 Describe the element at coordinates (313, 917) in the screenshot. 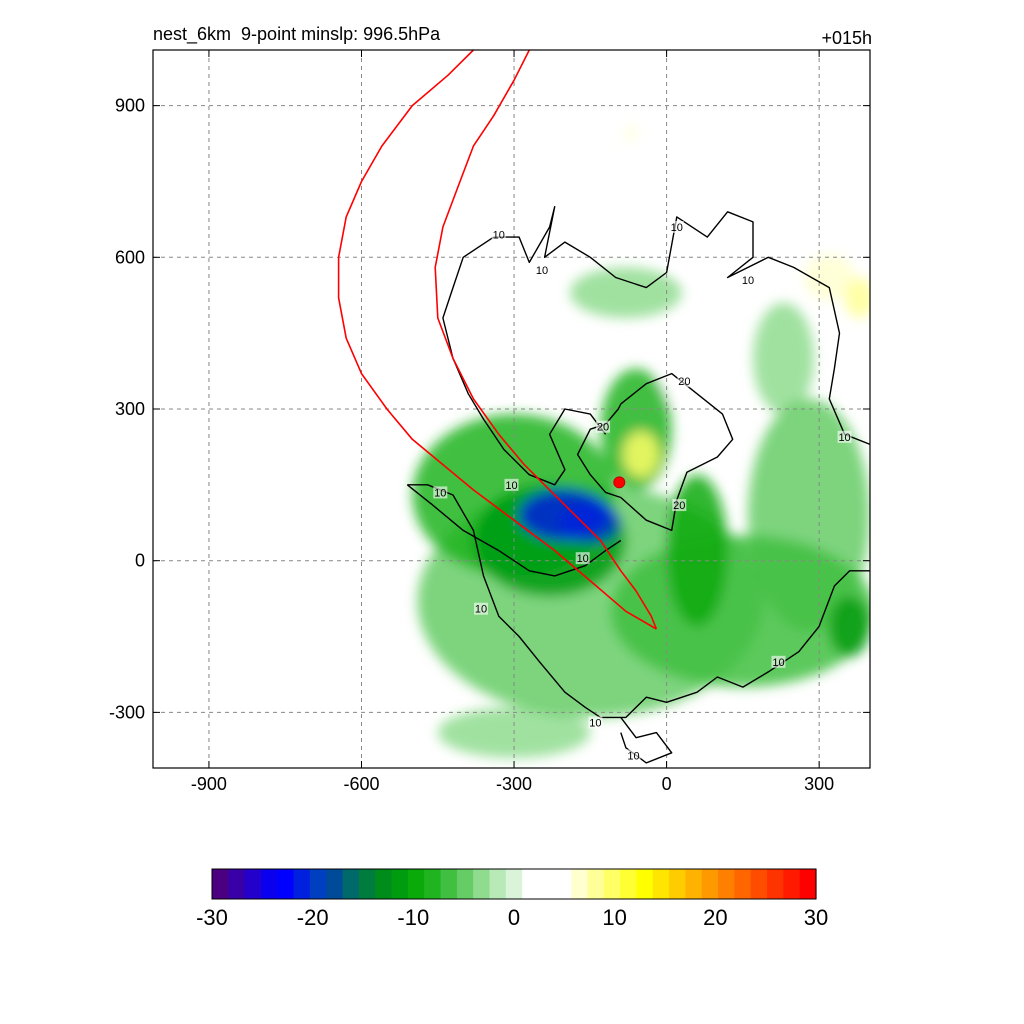

I see `colorbar-tick-label: -20` at that location.